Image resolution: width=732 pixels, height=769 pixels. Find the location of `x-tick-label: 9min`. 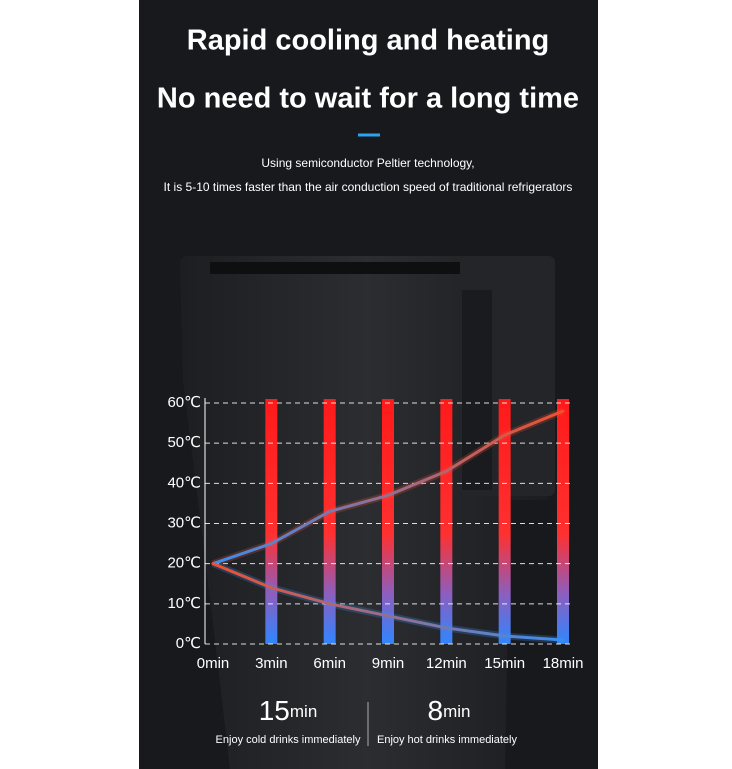

x-tick-label: 9min is located at coordinates (388, 663).